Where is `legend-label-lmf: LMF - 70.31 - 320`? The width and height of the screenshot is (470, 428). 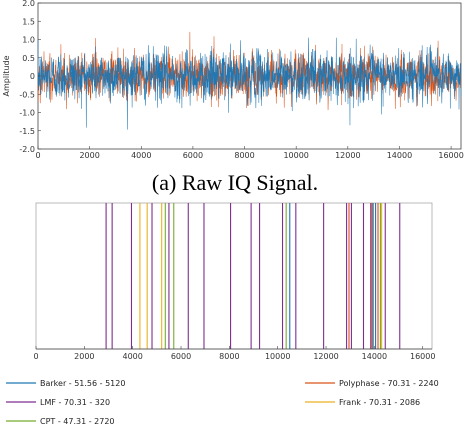 legend-label-lmf: LMF - 70.31 - 320 is located at coordinates (75, 402).